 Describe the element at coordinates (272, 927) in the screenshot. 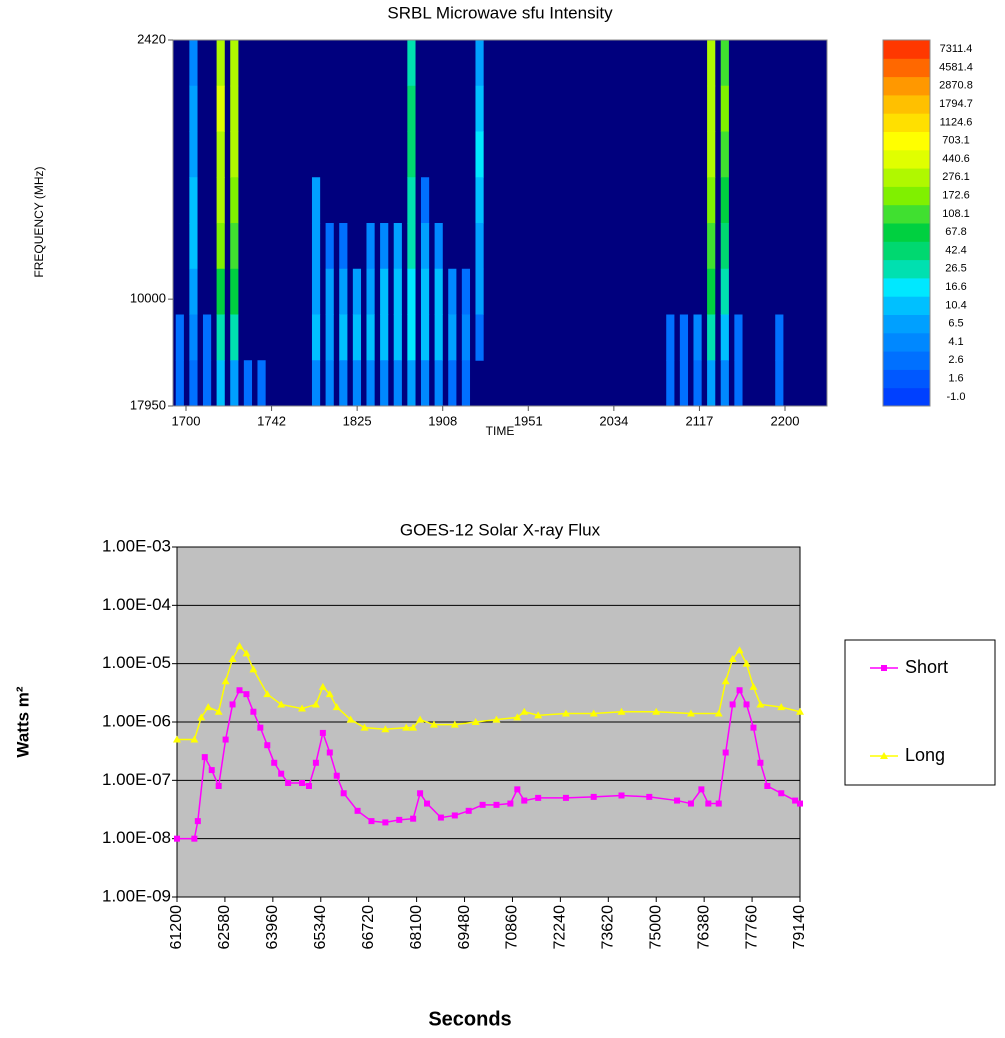

I see `x-tick-label: 63960` at that location.